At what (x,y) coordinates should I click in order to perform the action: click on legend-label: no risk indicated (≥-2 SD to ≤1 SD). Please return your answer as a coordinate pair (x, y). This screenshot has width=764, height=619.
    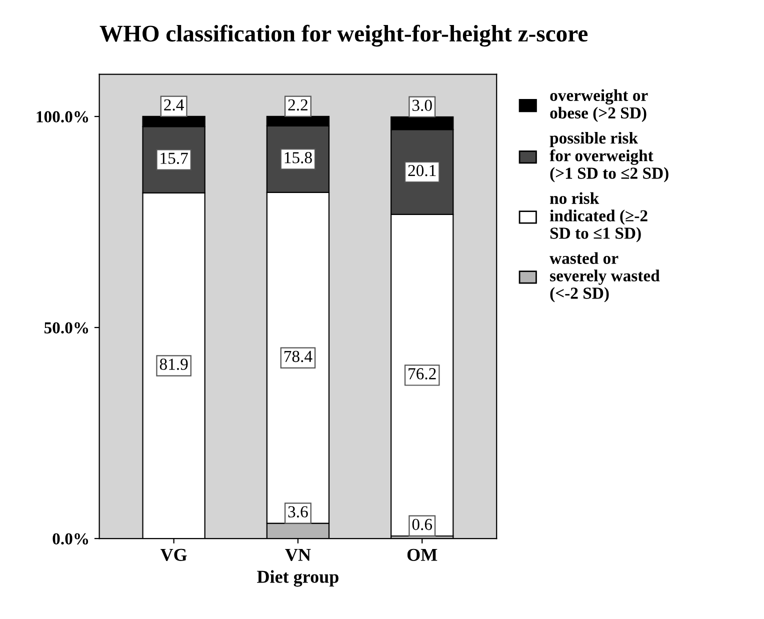
    Looking at the image, I should click on (599, 217).